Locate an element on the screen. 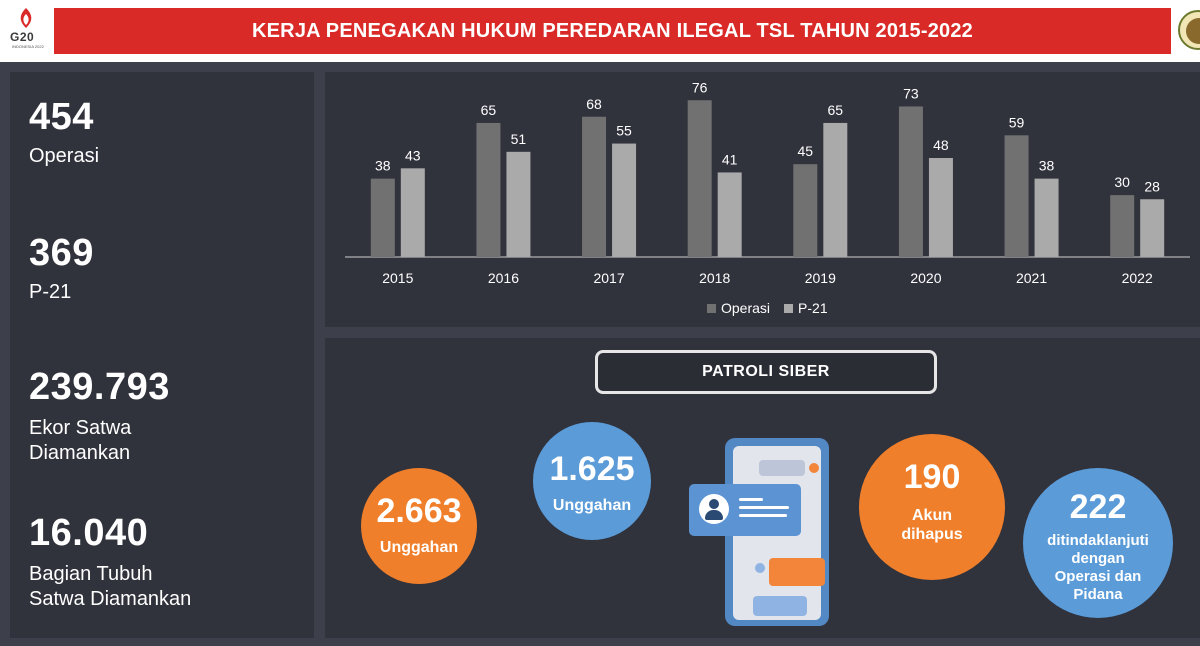  ministry-emblem-icon is located at coordinates (1189, 30).